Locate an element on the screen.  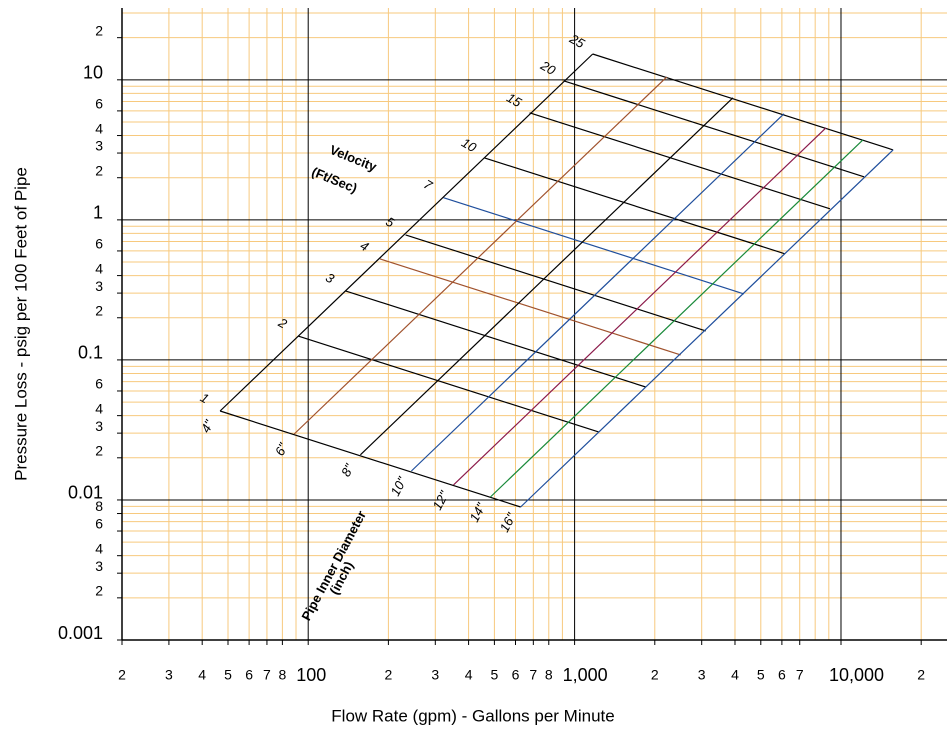
velocity-label: 1 is located at coordinates (205, 398).